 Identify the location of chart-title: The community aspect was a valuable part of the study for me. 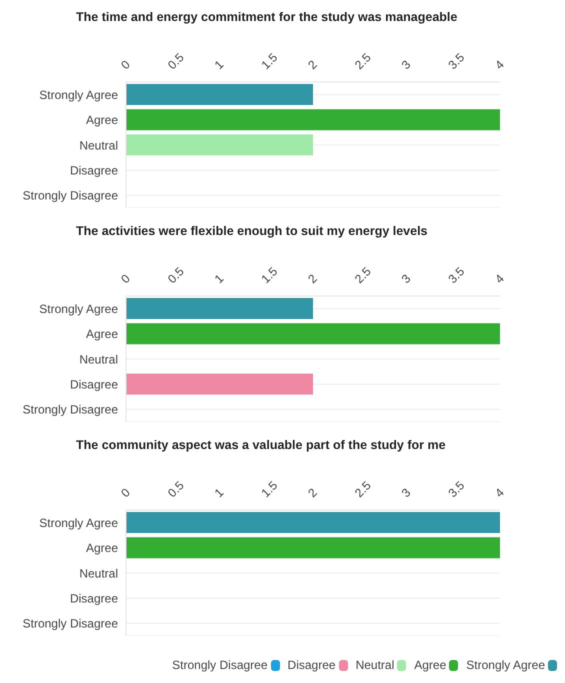
(261, 445).